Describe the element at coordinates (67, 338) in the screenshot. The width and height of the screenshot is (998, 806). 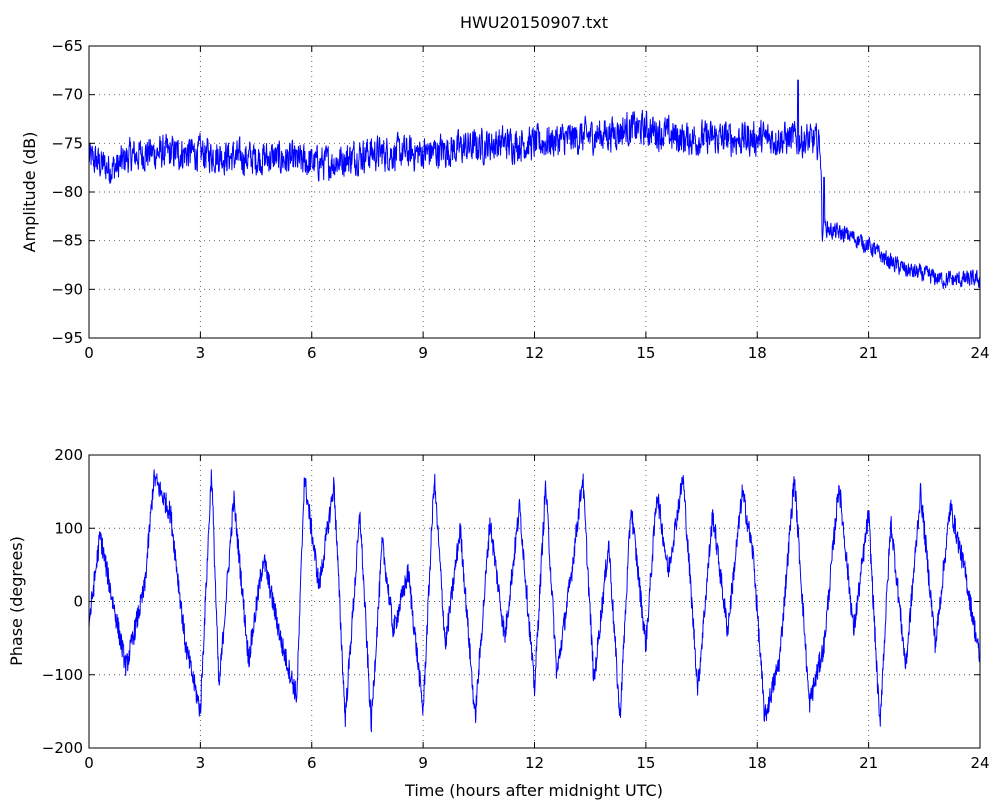
I see `y-tick-label: −95` at that location.